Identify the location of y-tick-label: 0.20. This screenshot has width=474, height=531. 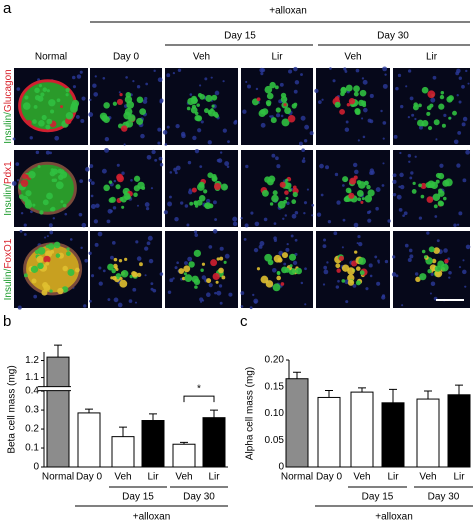
(275, 360).